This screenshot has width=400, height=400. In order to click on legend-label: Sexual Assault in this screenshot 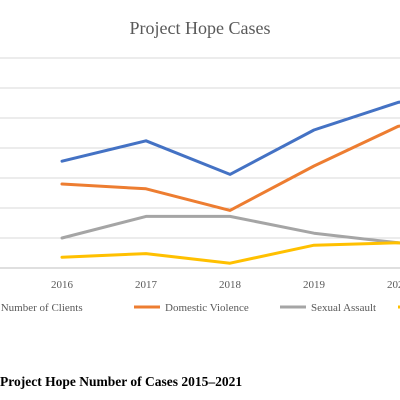, I will do `click(343, 308)`.